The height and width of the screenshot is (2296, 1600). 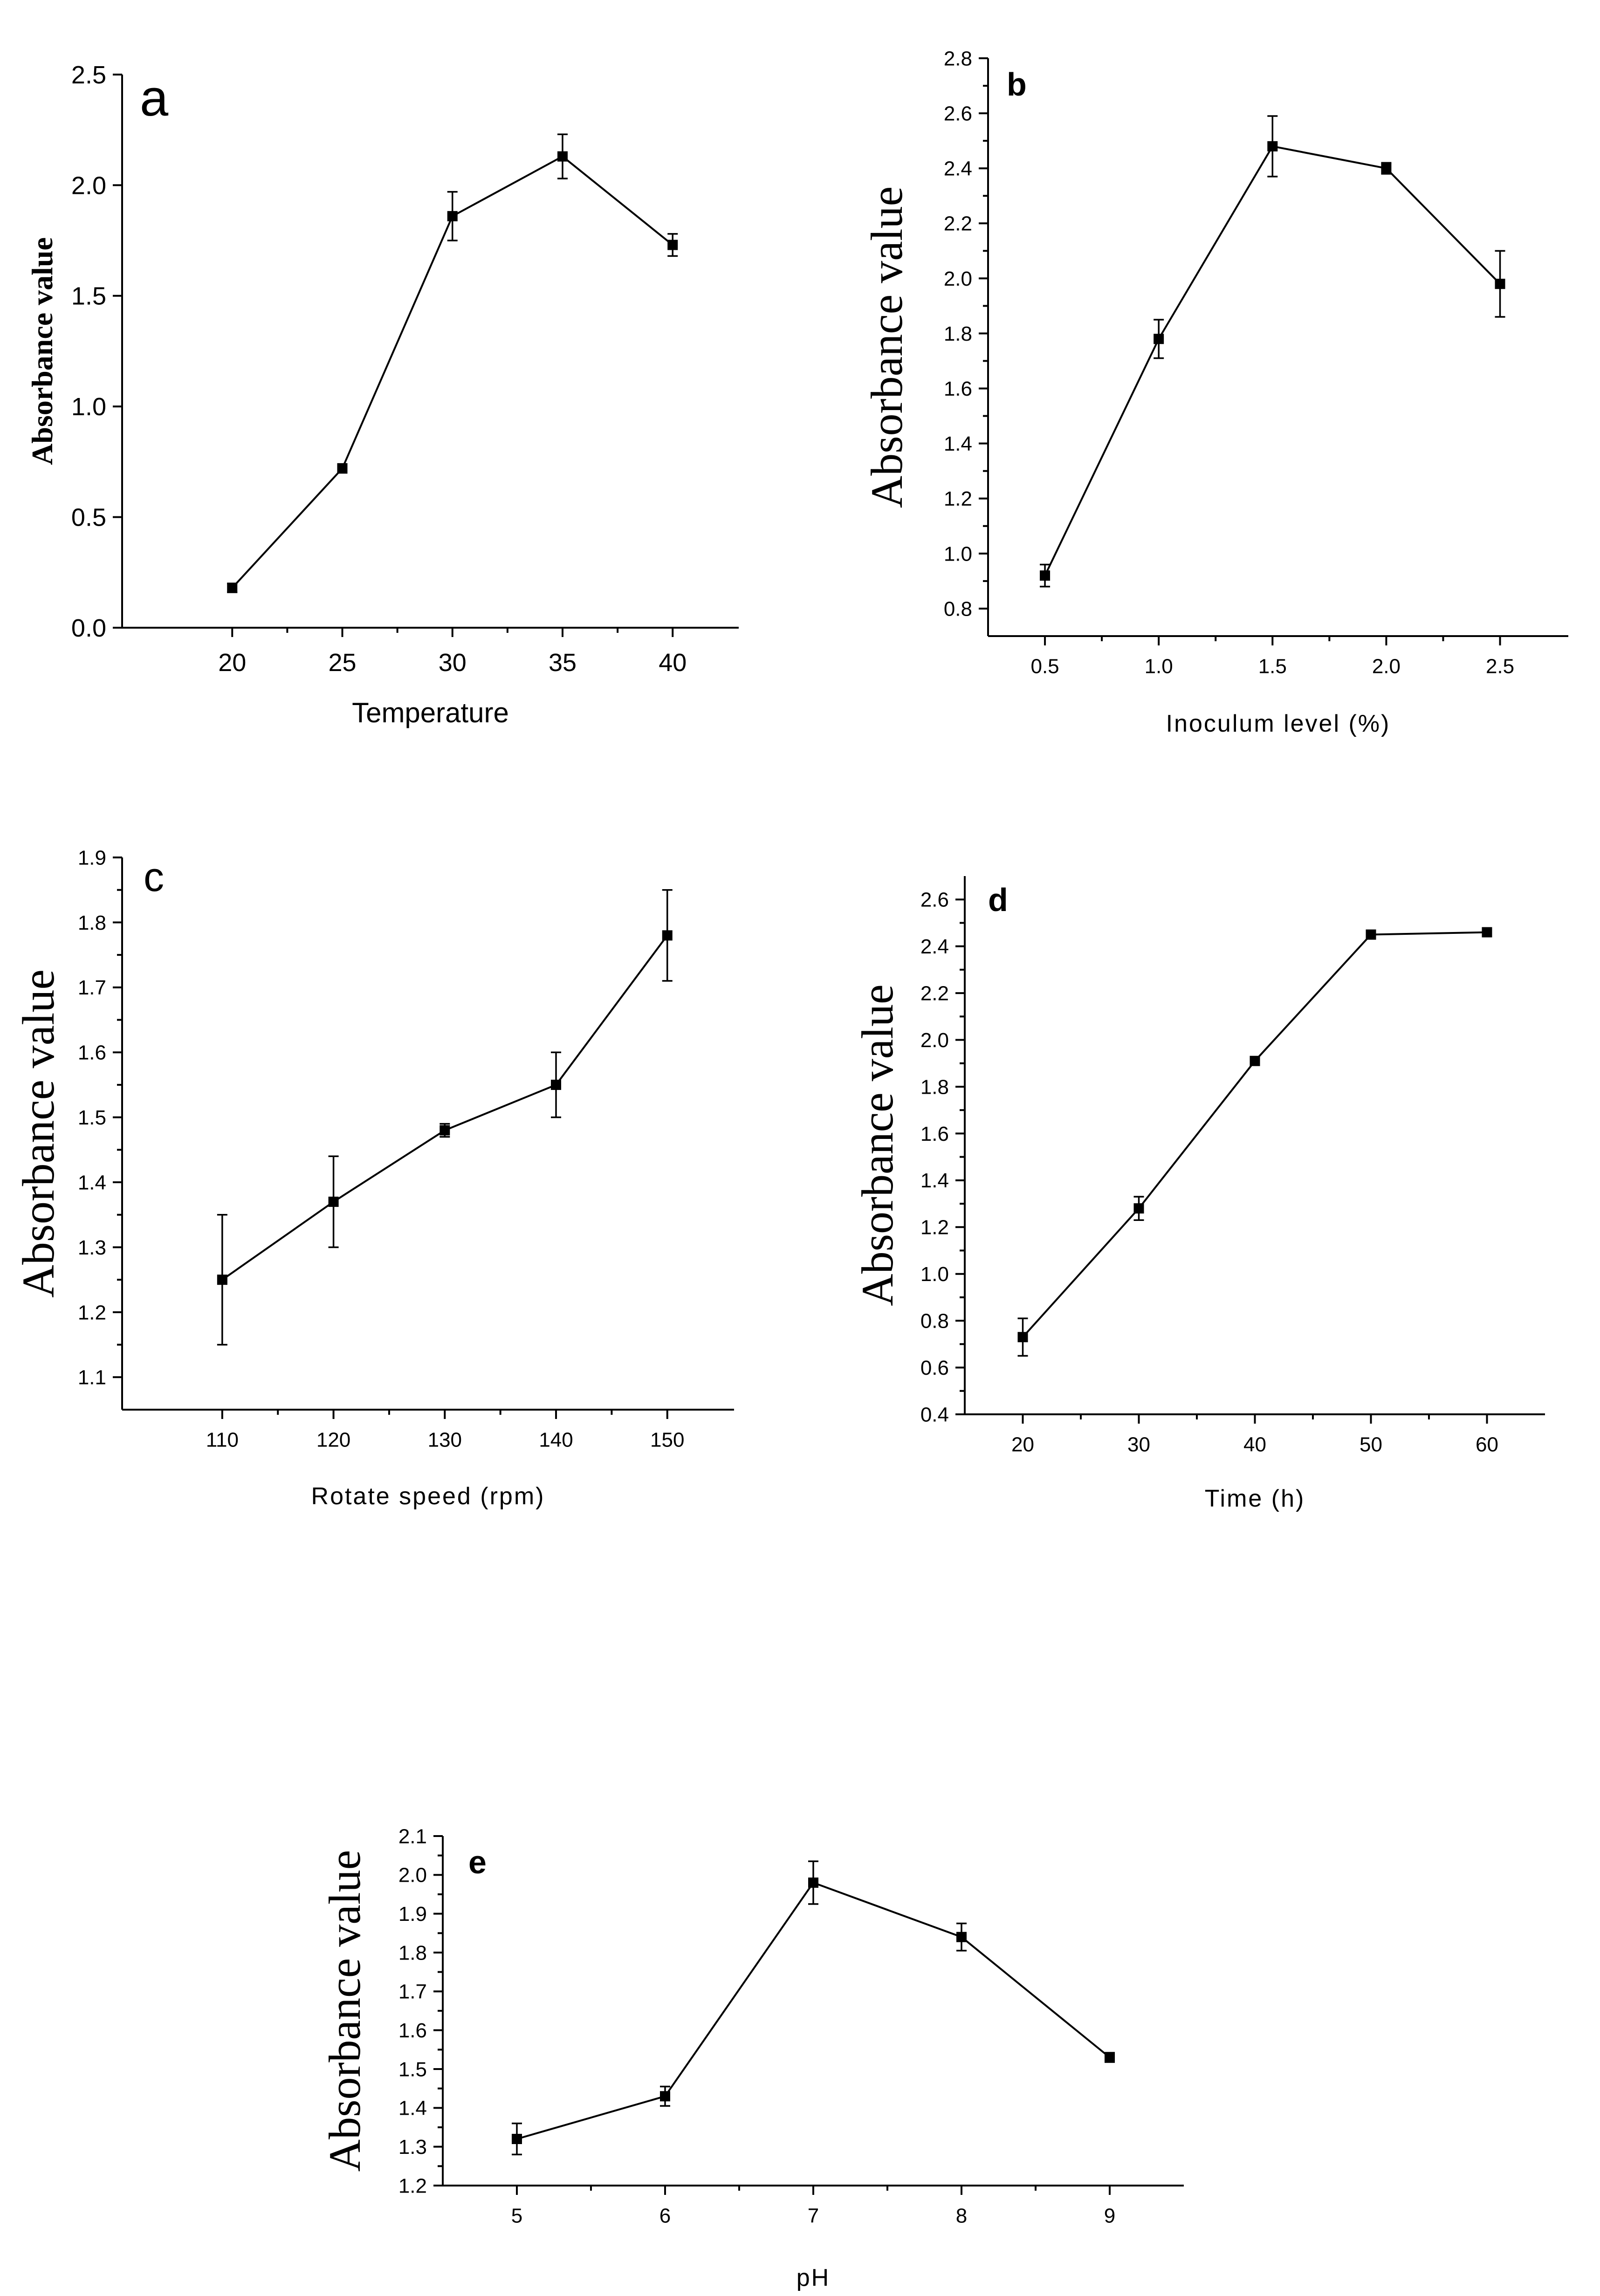 What do you see at coordinates (430, 712) in the screenshot?
I see `x-axis-label: Temperature` at bounding box center [430, 712].